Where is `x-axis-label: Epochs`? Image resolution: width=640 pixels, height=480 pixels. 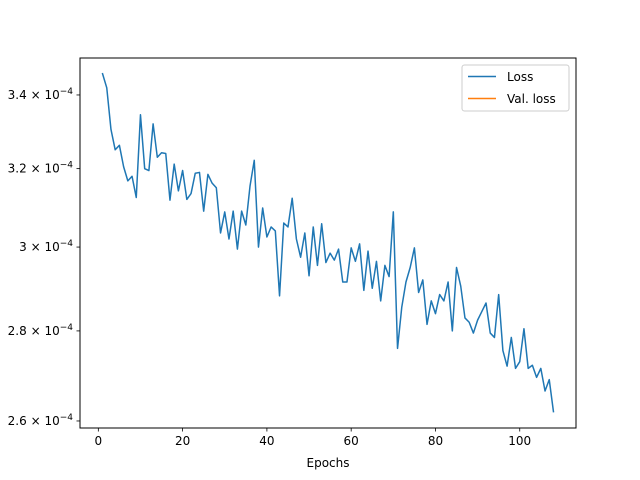 x-axis-label: Epochs is located at coordinates (328, 463).